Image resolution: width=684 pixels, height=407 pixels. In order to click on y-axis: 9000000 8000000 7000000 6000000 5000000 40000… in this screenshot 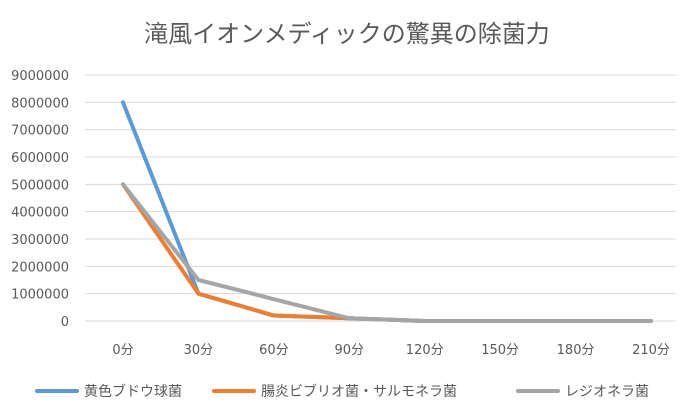, I will do `click(40, 199)`.